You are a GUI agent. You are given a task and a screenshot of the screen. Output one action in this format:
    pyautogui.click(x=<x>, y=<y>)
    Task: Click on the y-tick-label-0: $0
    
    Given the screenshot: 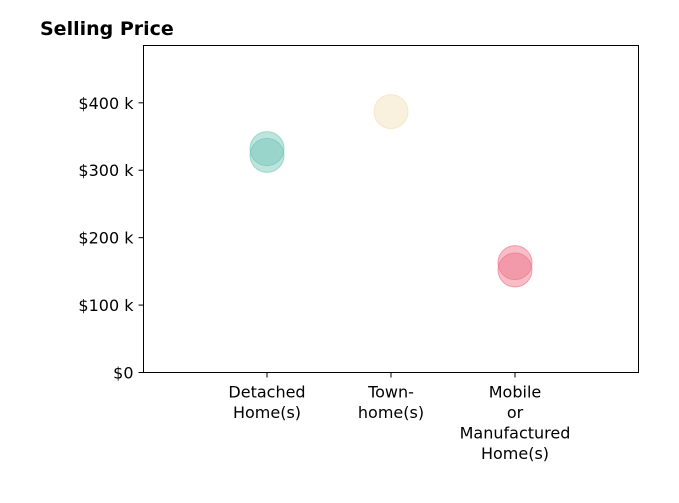 What is the action you would take?
    pyautogui.click(x=123, y=373)
    